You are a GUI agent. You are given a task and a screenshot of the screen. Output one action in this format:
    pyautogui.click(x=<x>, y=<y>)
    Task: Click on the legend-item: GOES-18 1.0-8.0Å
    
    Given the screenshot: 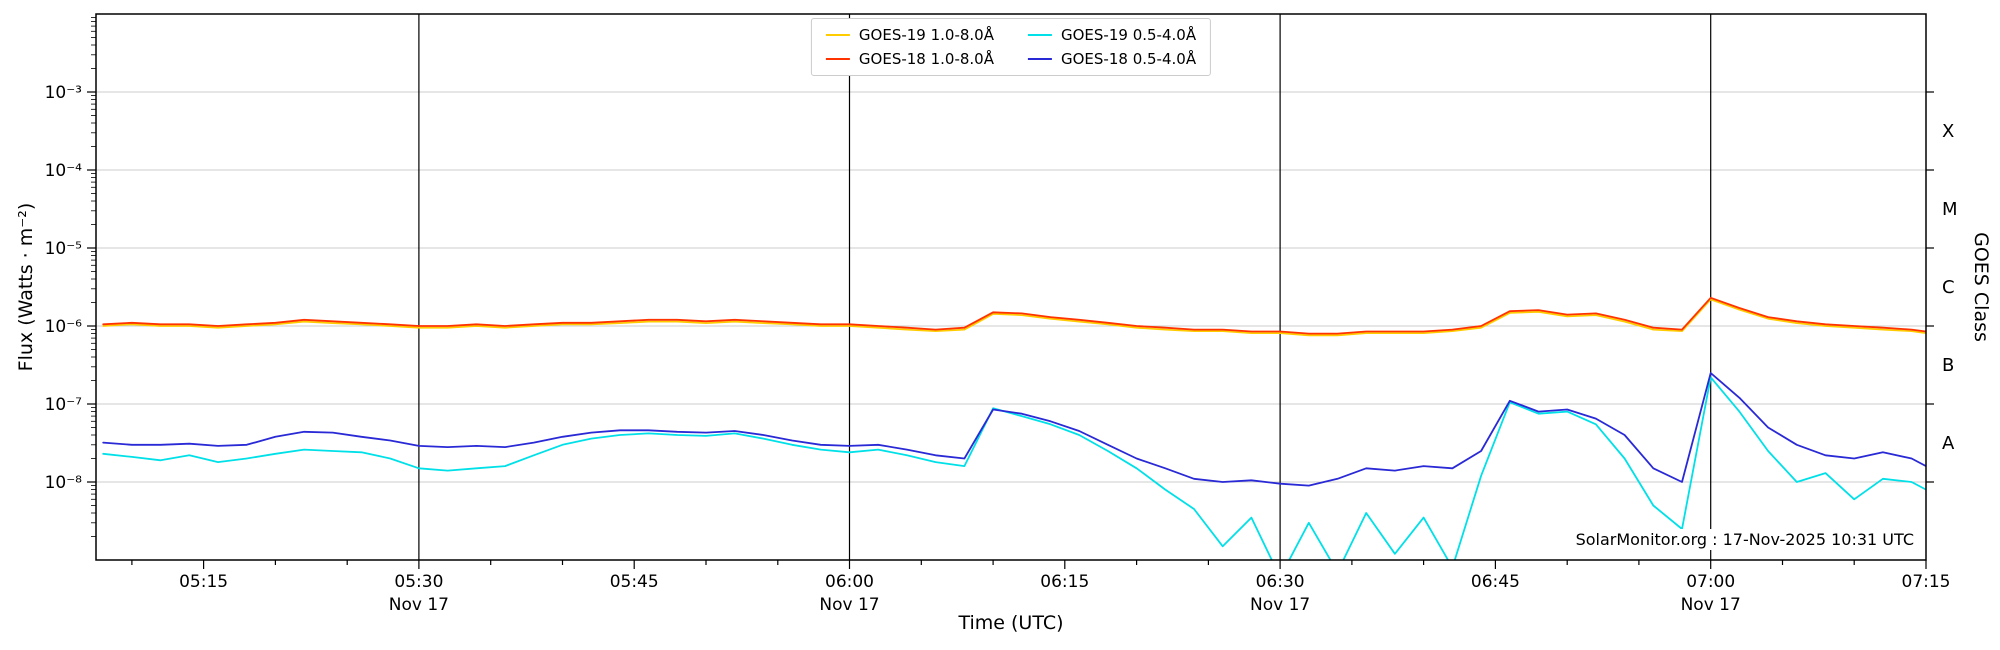 What is the action you would take?
    pyautogui.click(x=909, y=59)
    